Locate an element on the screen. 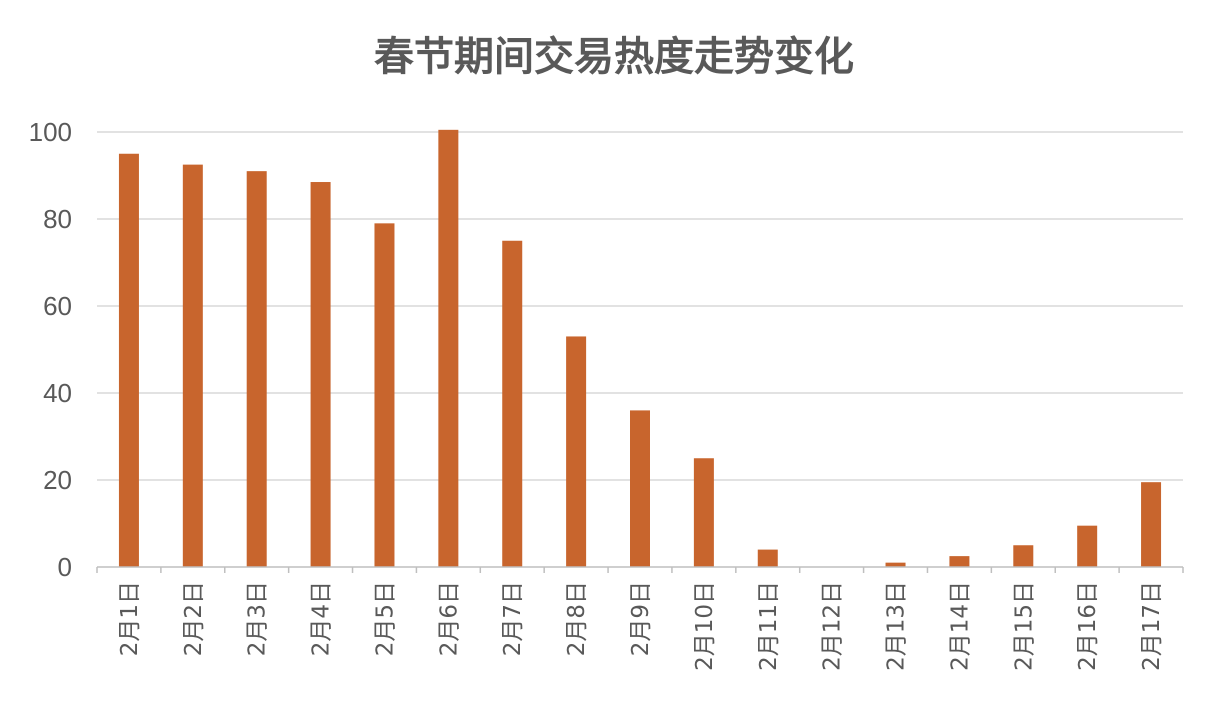 Image resolution: width=1218 pixels, height=722 pixels. x-tick-label: 2月15日 is located at coordinates (1024, 626).